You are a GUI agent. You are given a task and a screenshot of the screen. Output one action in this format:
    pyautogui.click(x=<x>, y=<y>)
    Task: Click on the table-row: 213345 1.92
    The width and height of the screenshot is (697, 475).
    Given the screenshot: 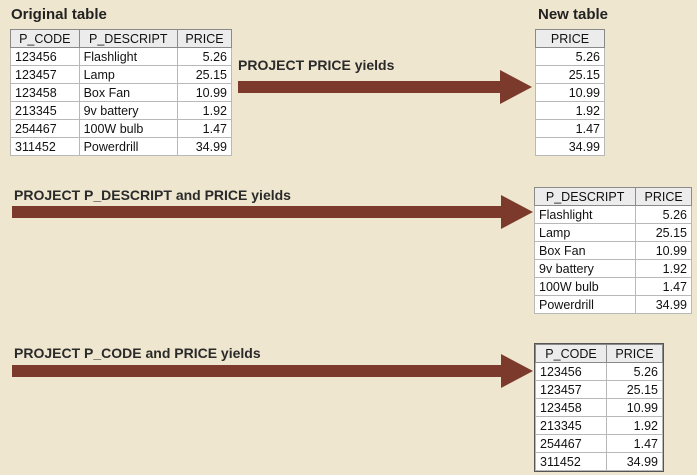 What is the action you would take?
    pyautogui.click(x=599, y=425)
    